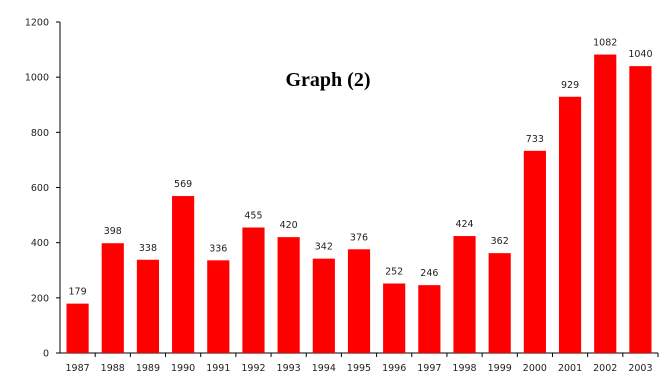 The image size is (661, 376). Describe the element at coordinates (500, 241) in the screenshot. I see `data-label-1999: 362` at that location.